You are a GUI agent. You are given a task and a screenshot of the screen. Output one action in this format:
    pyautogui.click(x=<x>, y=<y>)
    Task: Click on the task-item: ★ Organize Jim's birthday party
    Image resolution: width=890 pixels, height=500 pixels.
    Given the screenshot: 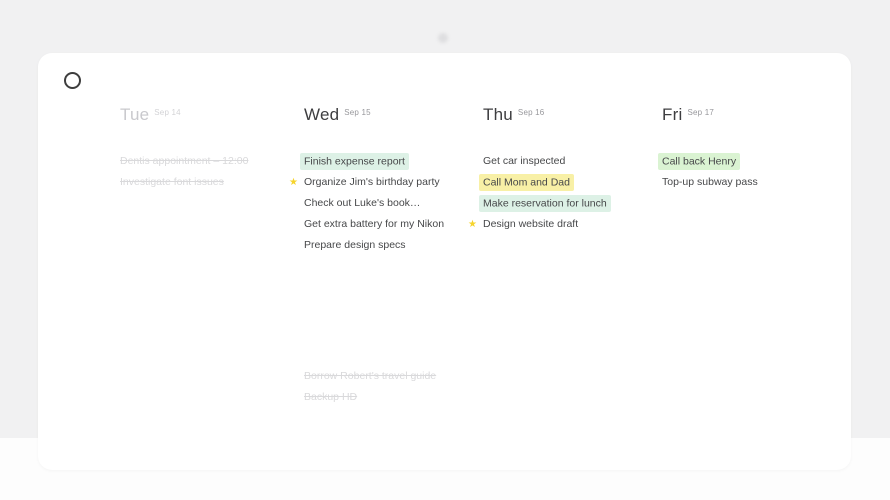 What is the action you would take?
    pyautogui.click(x=386, y=182)
    